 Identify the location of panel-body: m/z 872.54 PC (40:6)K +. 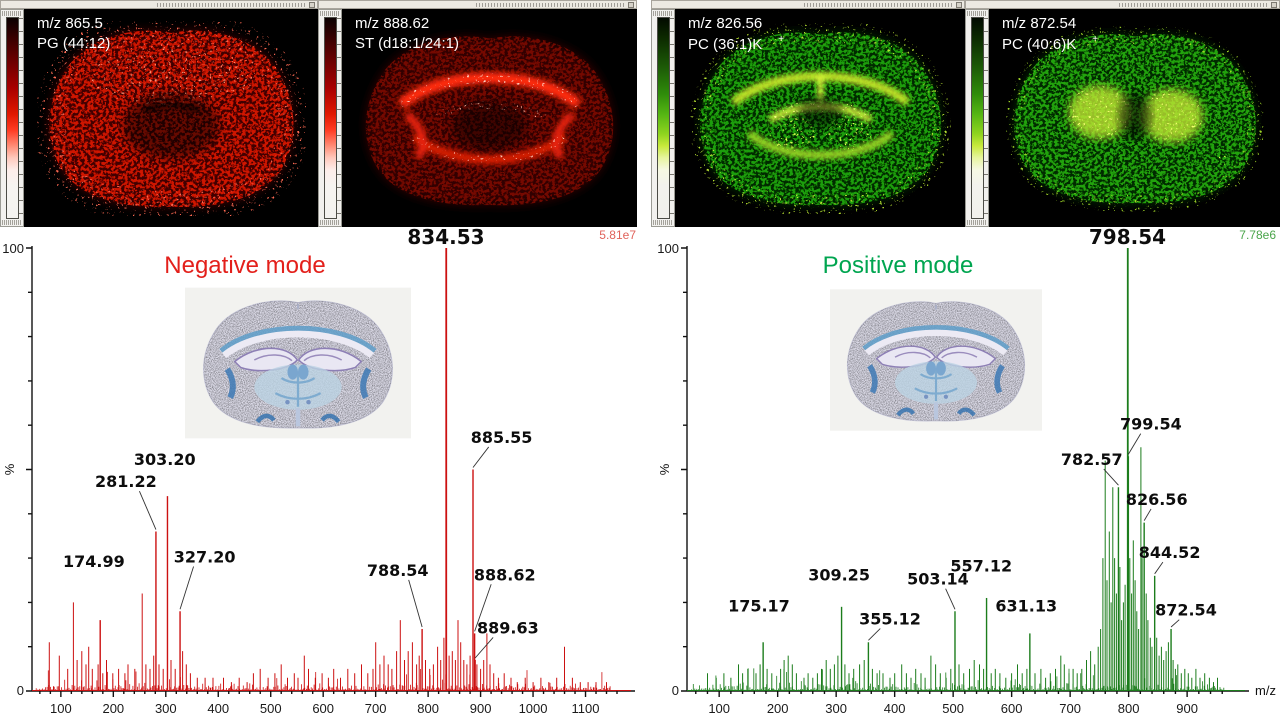
(1122, 118).